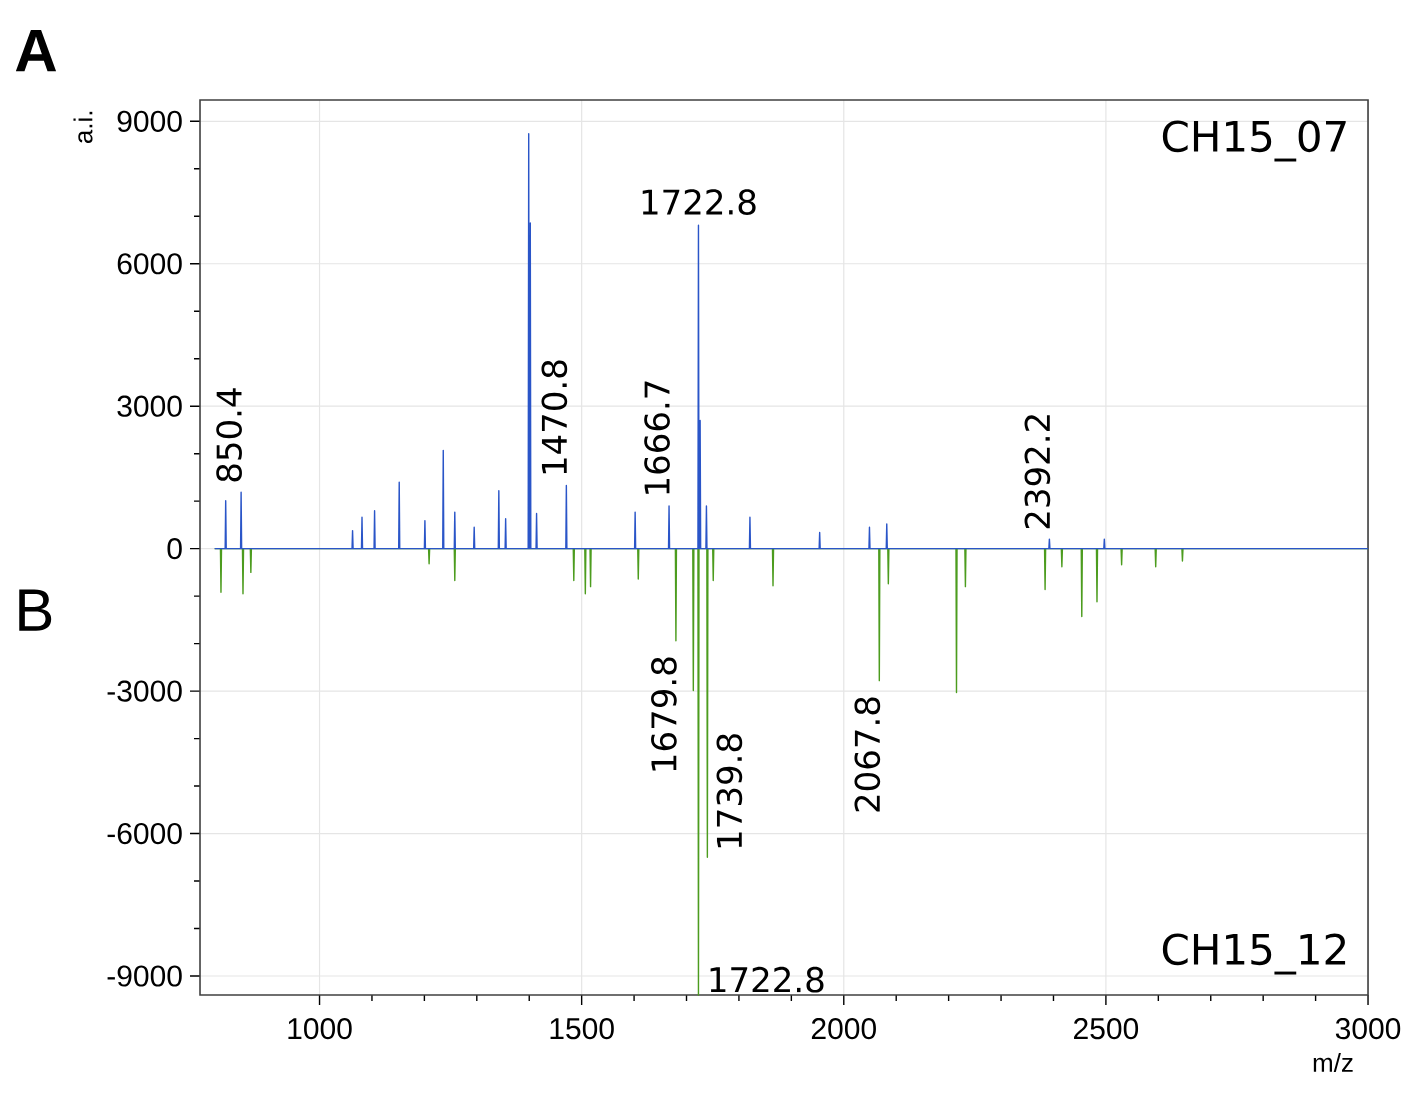 Image resolution: width=1414 pixels, height=1106 pixels. I want to click on annotation: 1739.8, so click(729, 791).